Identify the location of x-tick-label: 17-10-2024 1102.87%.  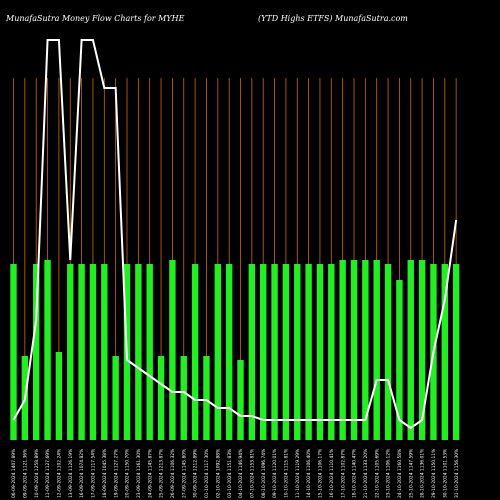
(343, 473).